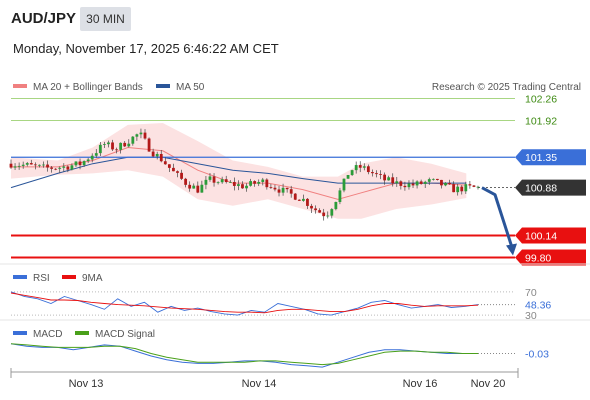 The height and width of the screenshot is (400, 590). What do you see at coordinates (541, 189) in the screenshot?
I see `last-price-label: 100.88` at bounding box center [541, 189].